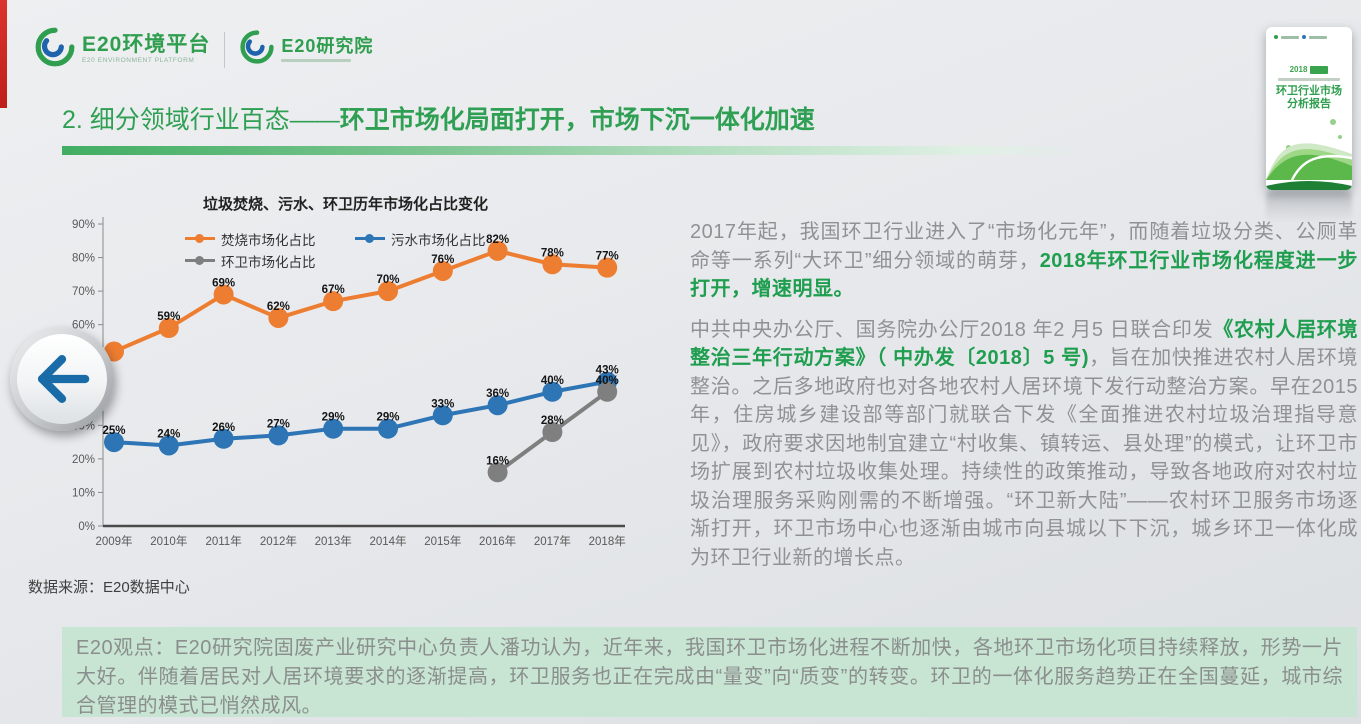 This screenshot has height=724, width=1361. Describe the element at coordinates (1309, 207) in the screenshot. I see `cover-reflection` at that location.